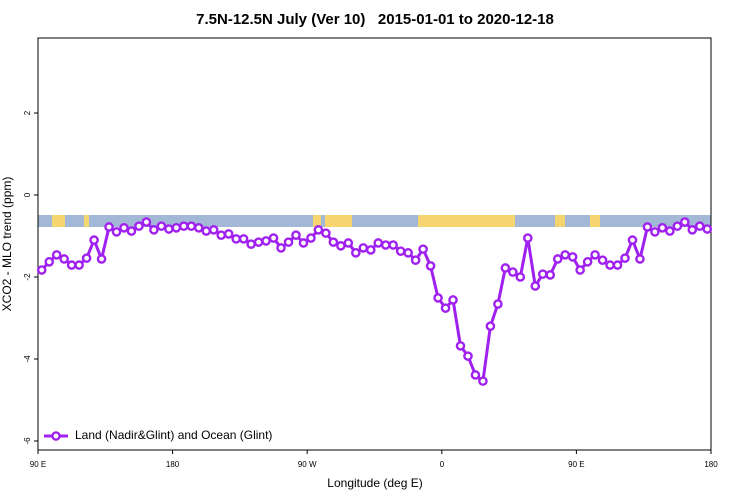  What do you see at coordinates (442, 464) in the screenshot?
I see `x-tick-label: 0` at bounding box center [442, 464].